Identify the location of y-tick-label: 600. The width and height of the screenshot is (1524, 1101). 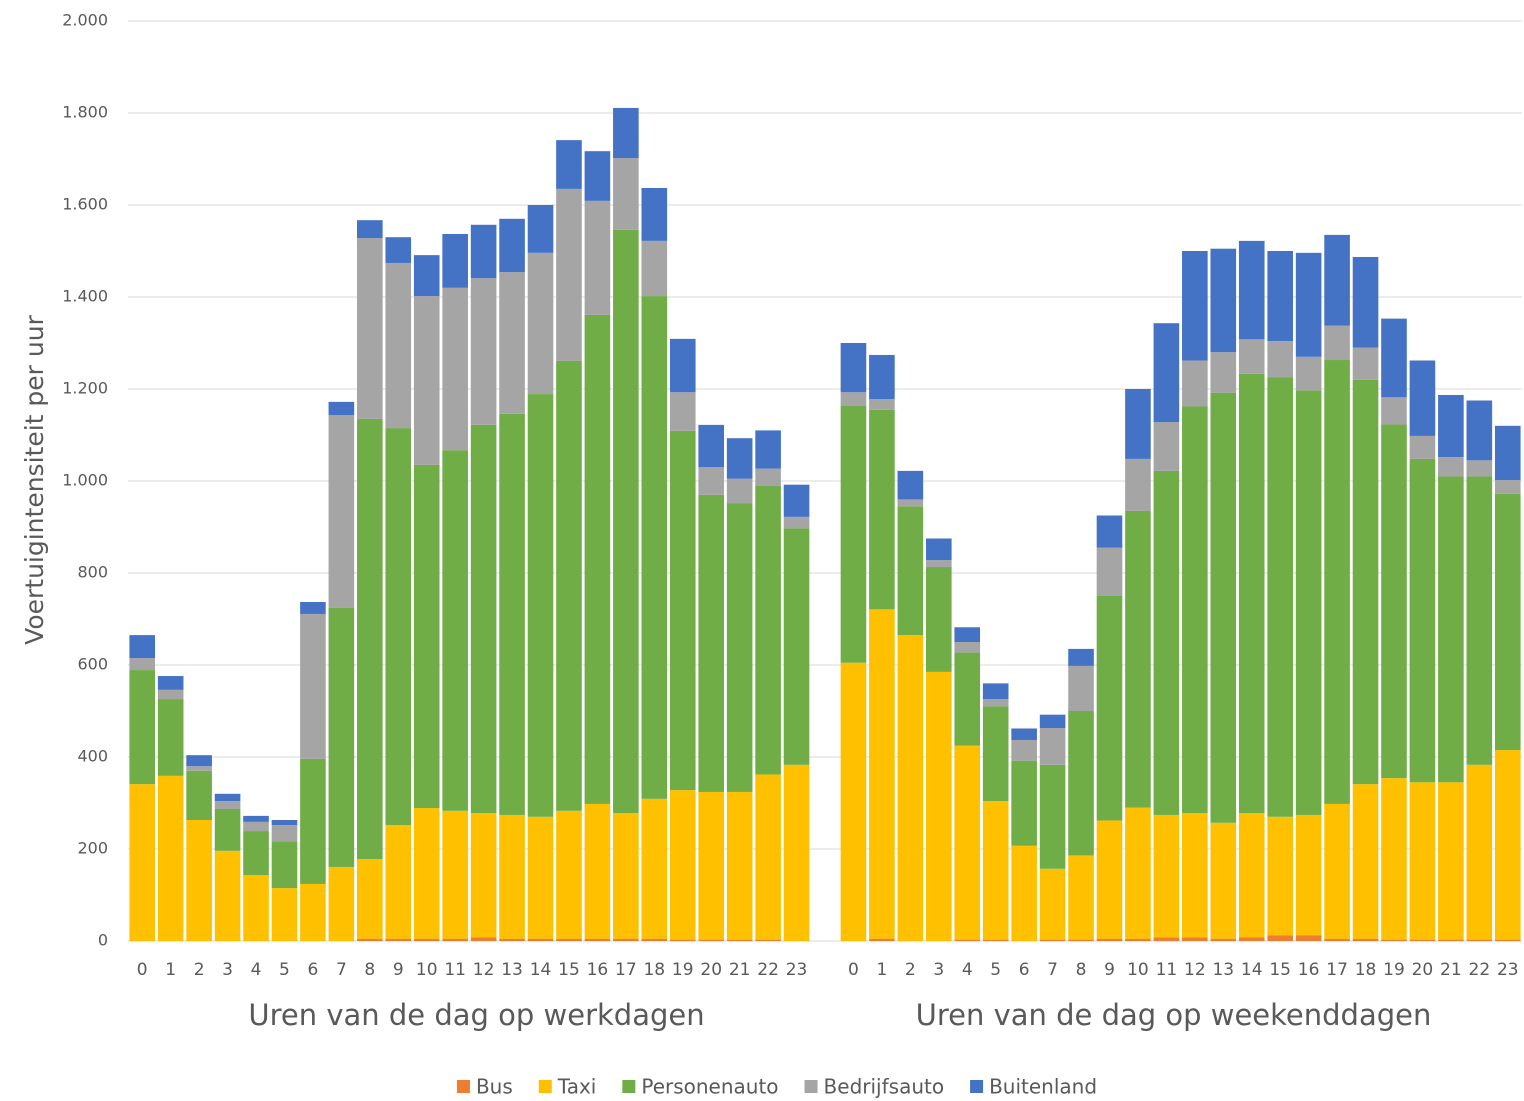
(92, 664).